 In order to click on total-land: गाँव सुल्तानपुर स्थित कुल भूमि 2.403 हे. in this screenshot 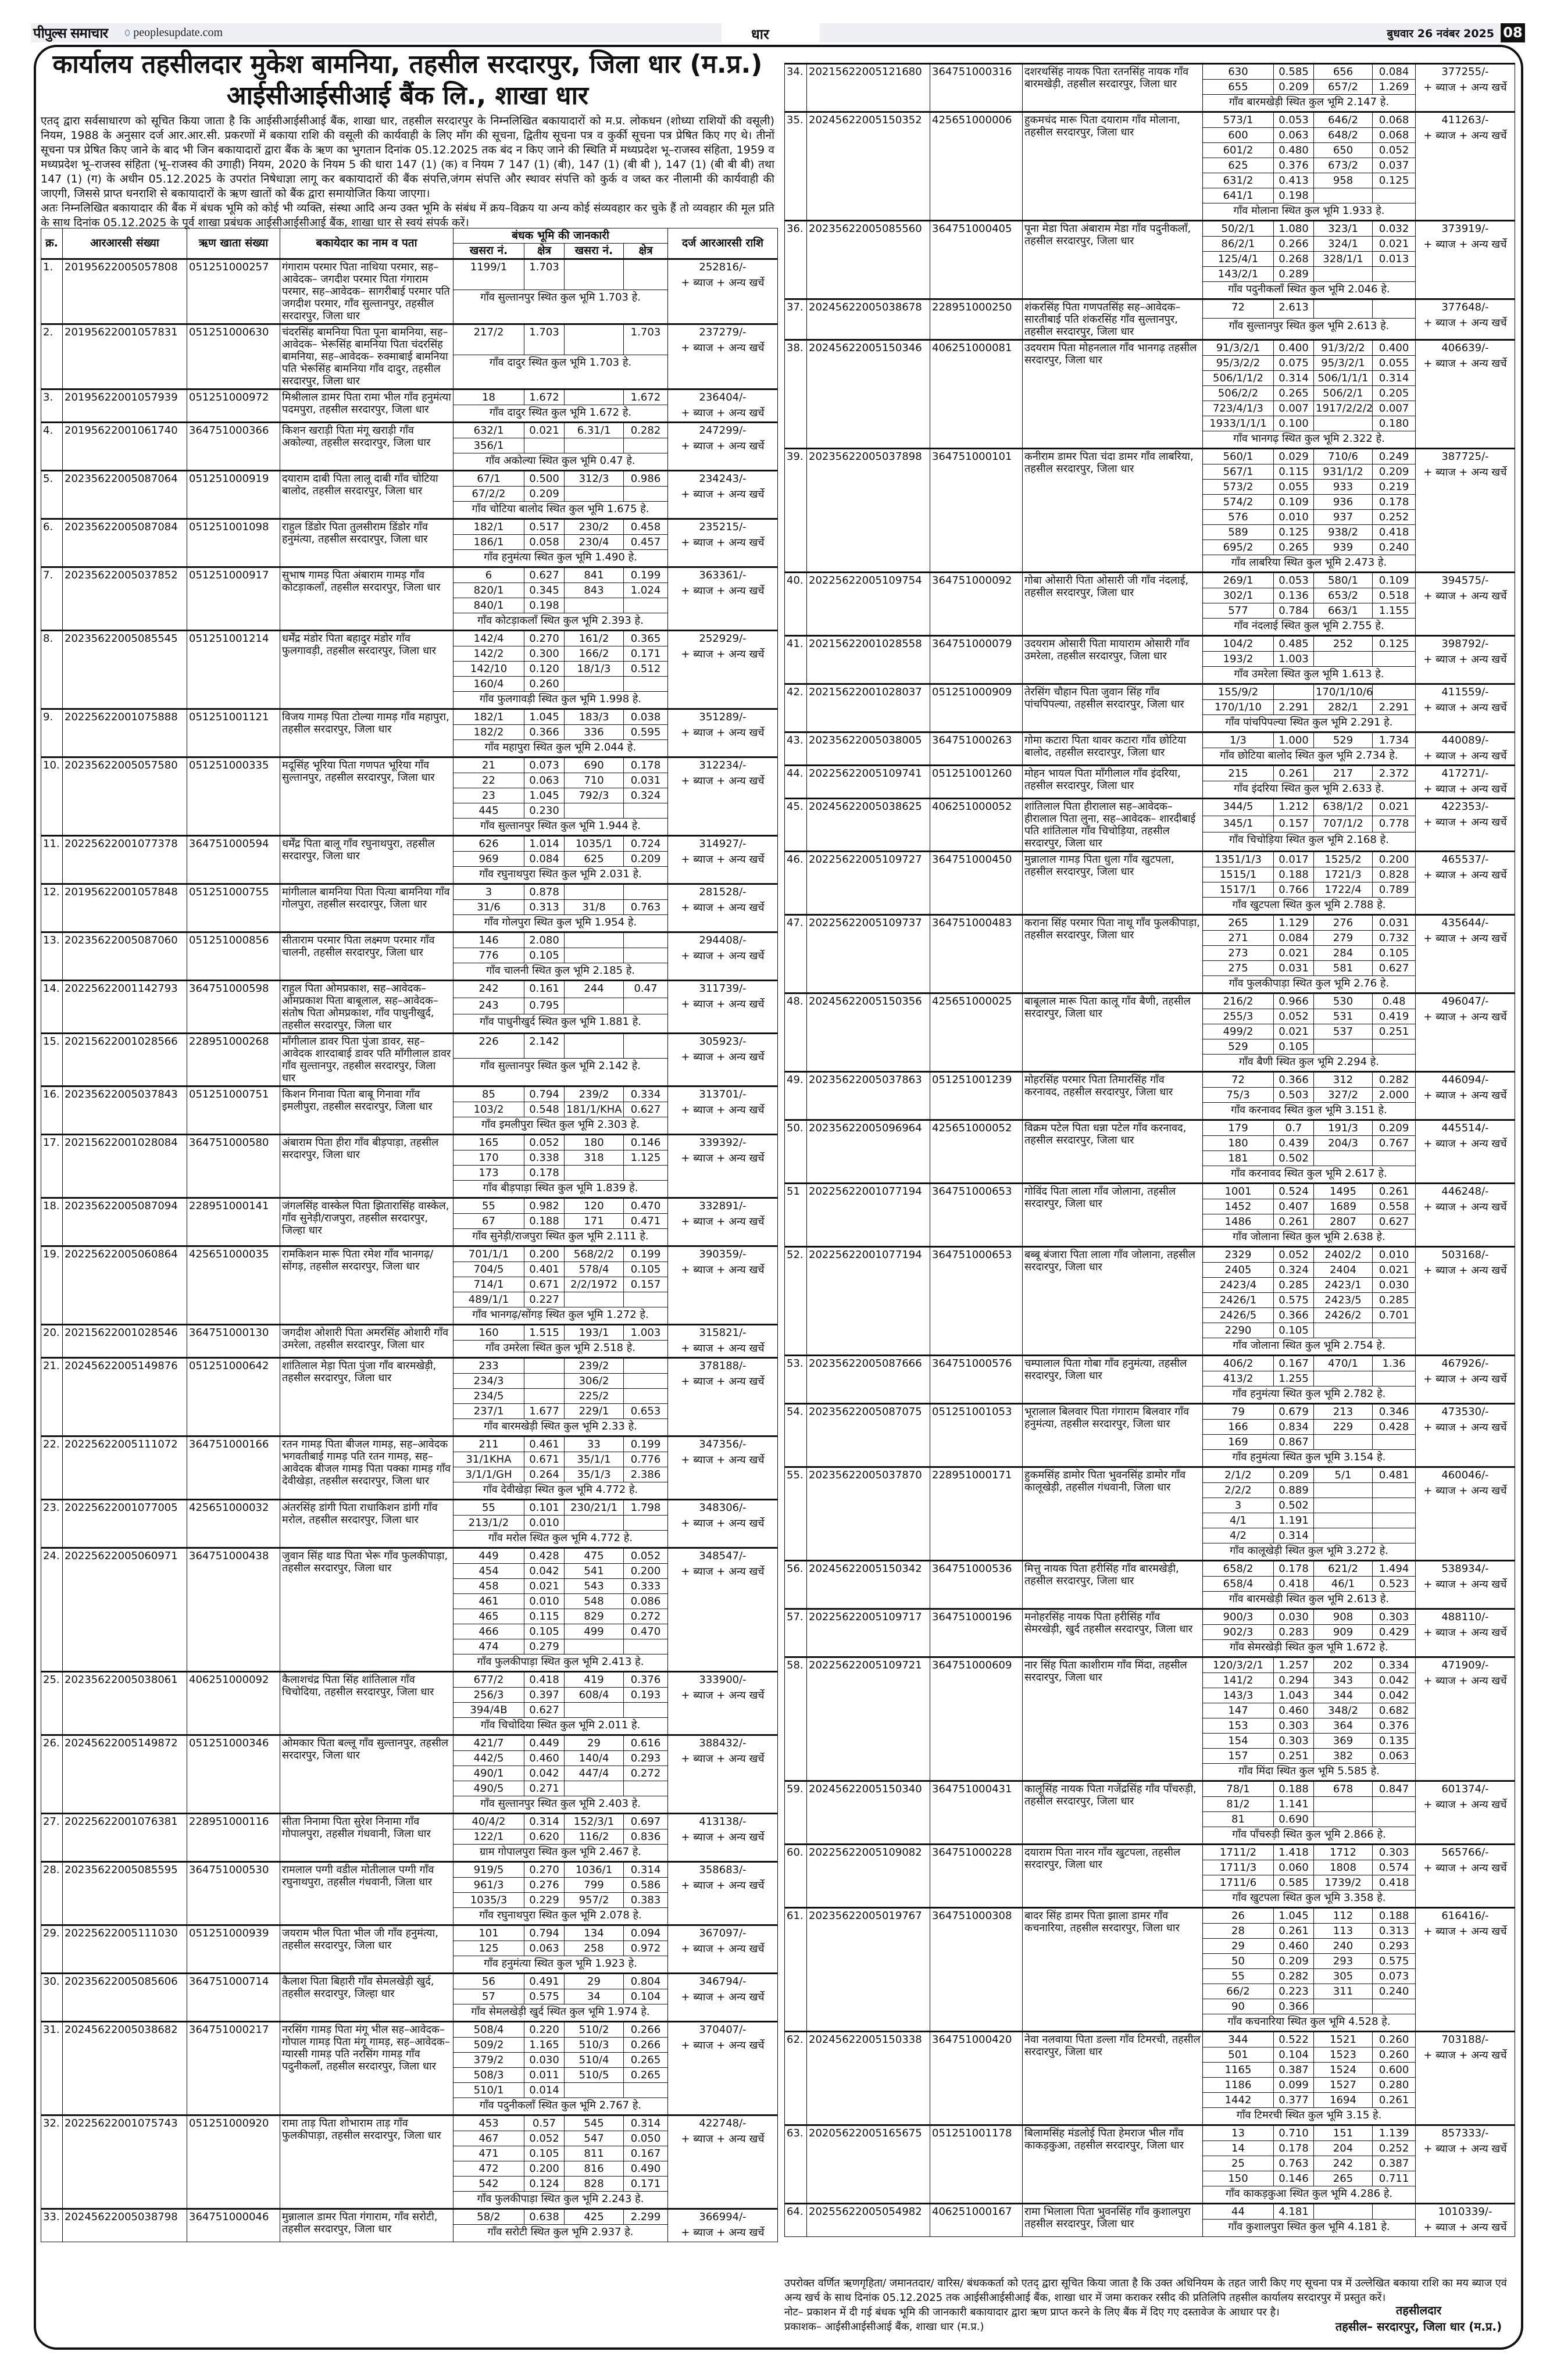, I will do `click(560, 1805)`.